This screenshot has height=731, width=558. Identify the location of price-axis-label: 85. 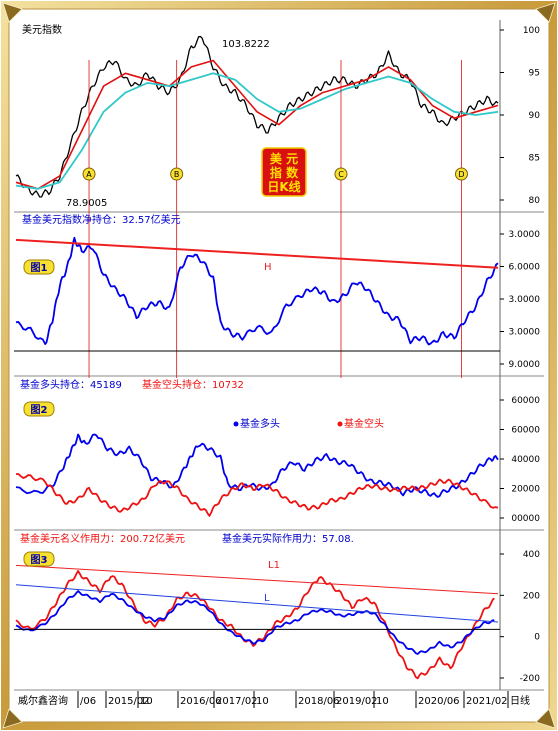
(534, 159).